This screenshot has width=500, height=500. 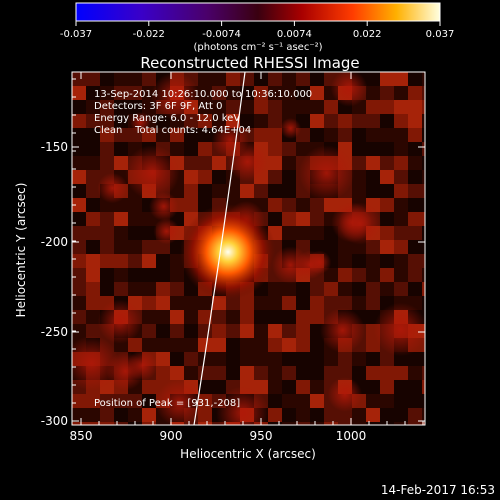 What do you see at coordinates (351, 436) in the screenshot?
I see `x-tick-label: 1000` at bounding box center [351, 436].